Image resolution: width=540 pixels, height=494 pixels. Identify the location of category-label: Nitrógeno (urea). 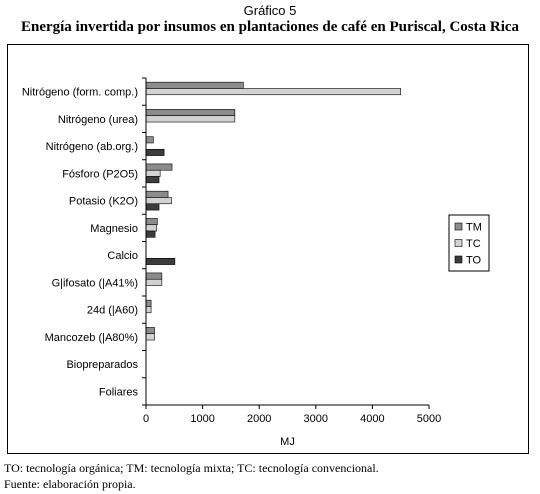
(98, 120).